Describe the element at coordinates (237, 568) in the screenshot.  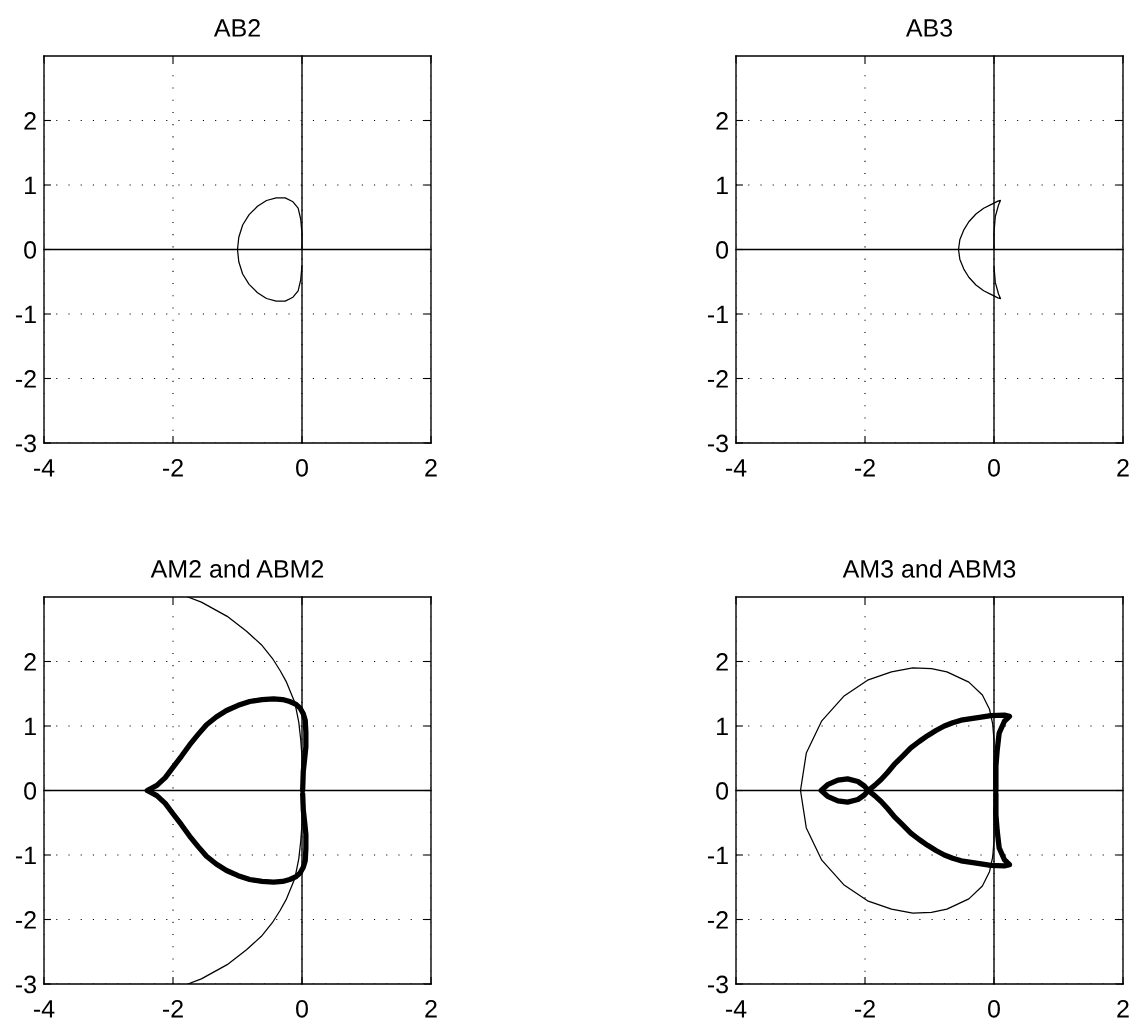
I see `chart-title: AM2 and ABM2` at that location.